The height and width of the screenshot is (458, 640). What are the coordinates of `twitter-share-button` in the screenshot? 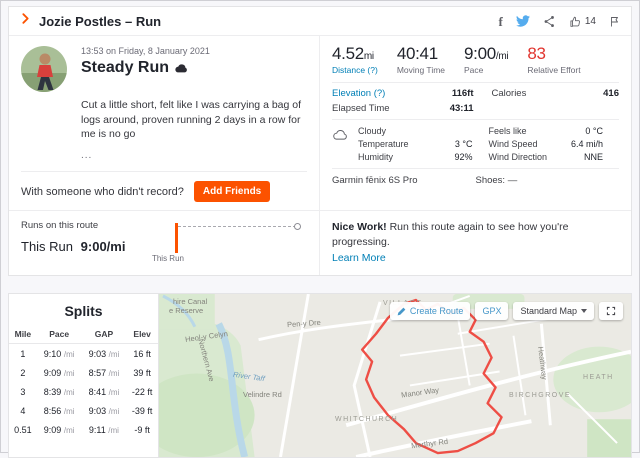 It's located at (522, 21).